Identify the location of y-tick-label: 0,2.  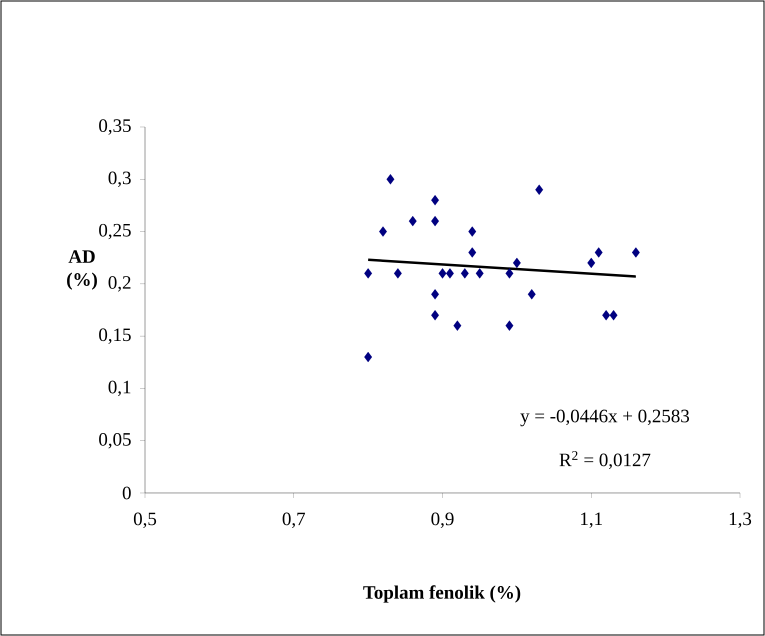
(119, 284).